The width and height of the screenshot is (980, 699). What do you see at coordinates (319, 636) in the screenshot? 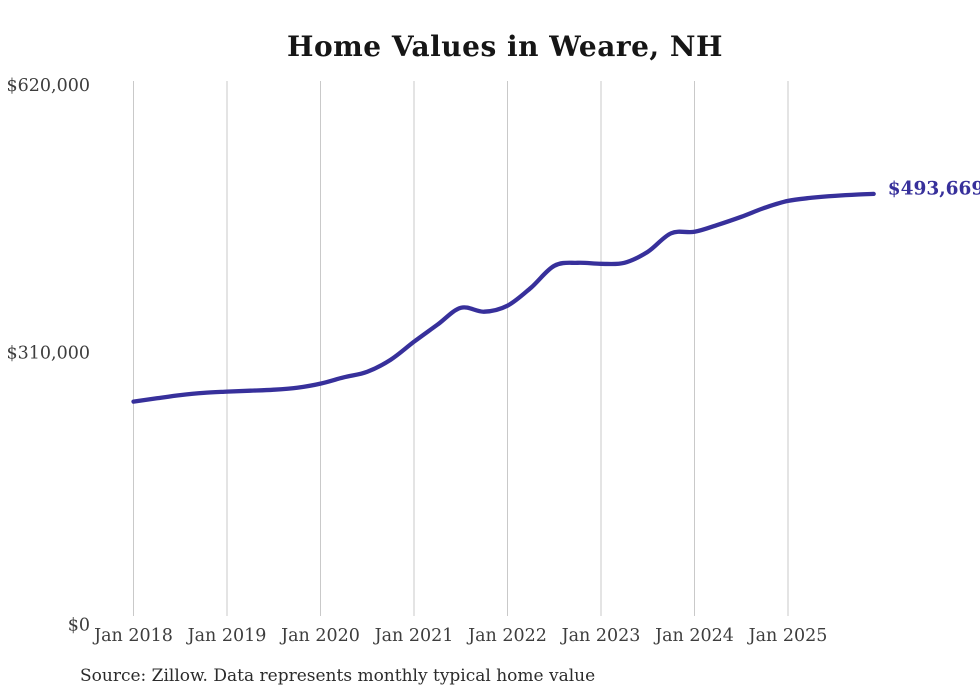
I see `x-axis-tick-label: Jan 2020` at bounding box center [319, 636].